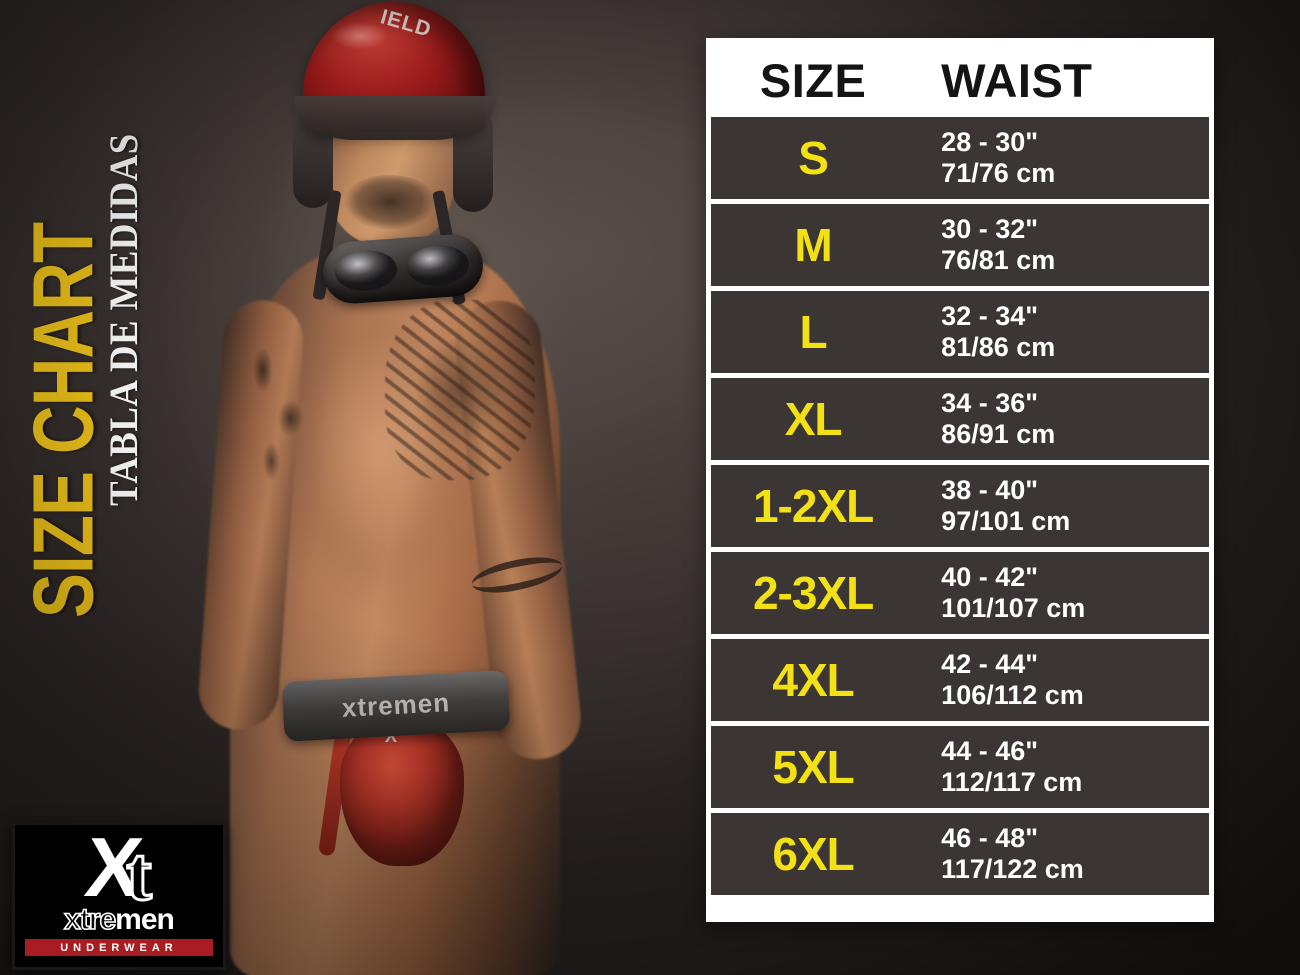  I want to click on table-row: L 32 - 34" 81/86 cm, so click(960, 332).